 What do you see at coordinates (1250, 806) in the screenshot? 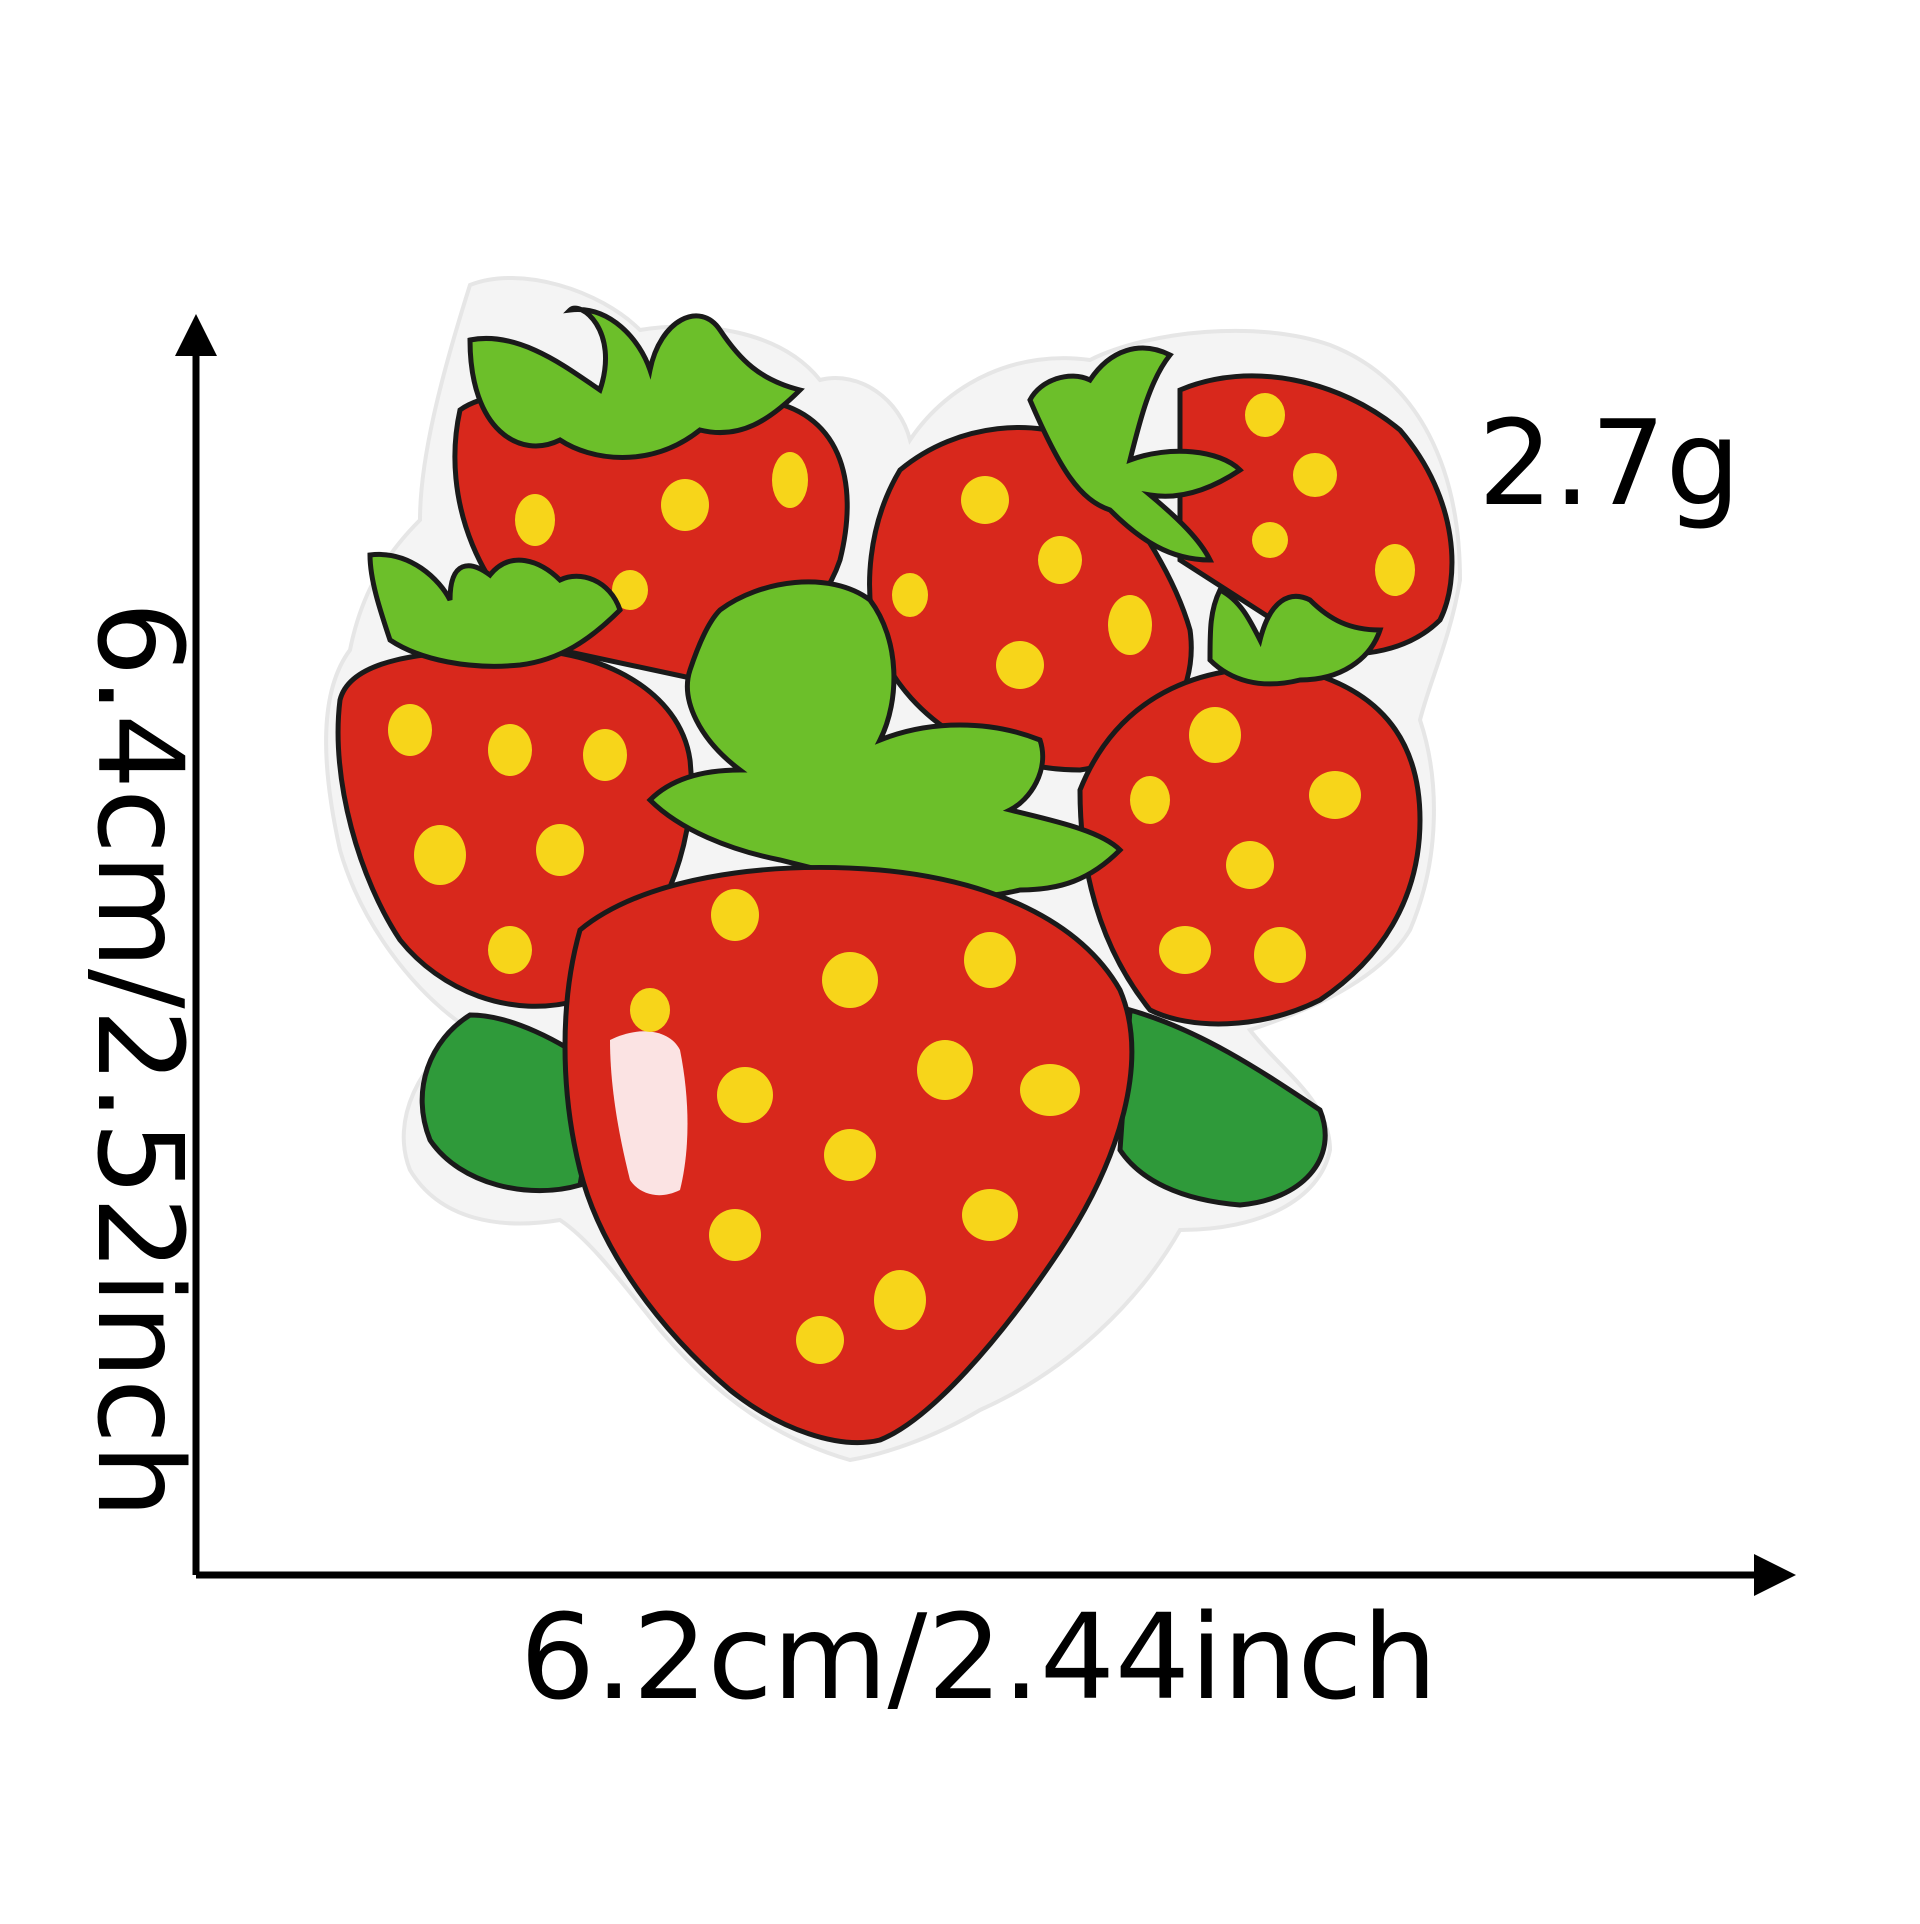
I see `strawberry-right` at bounding box center [1250, 806].